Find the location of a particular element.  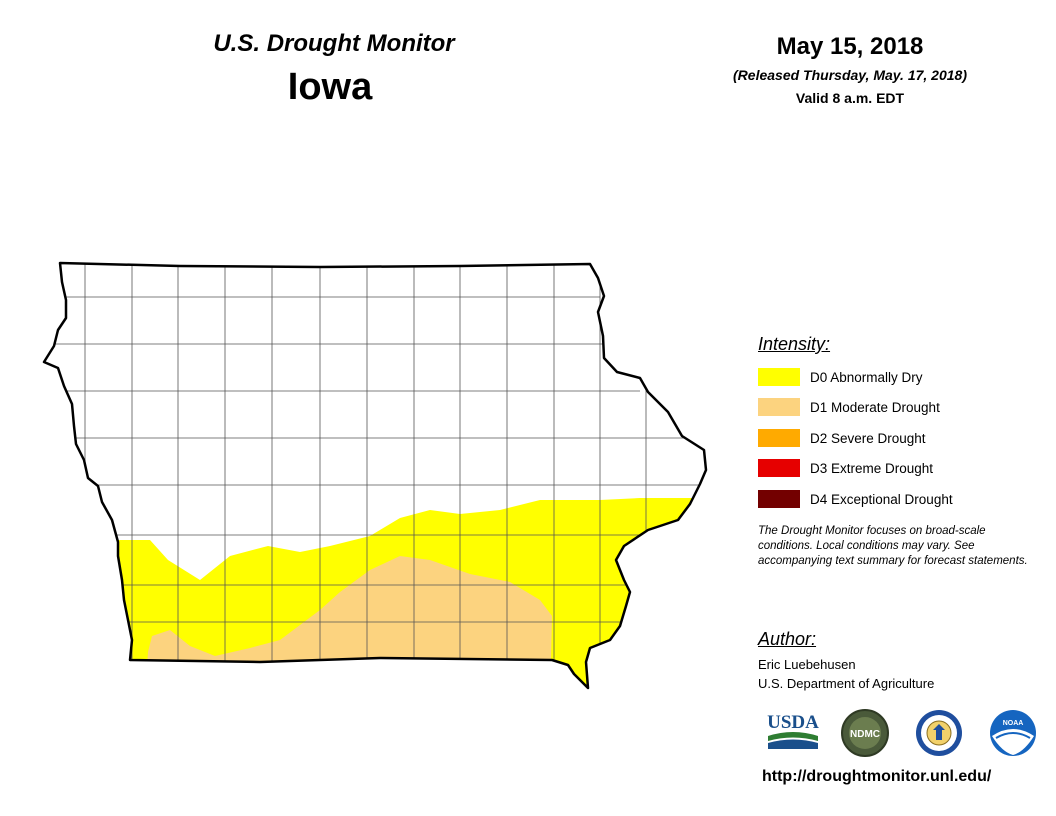

usda-logo-text: USDA is located at coordinates (793, 722).